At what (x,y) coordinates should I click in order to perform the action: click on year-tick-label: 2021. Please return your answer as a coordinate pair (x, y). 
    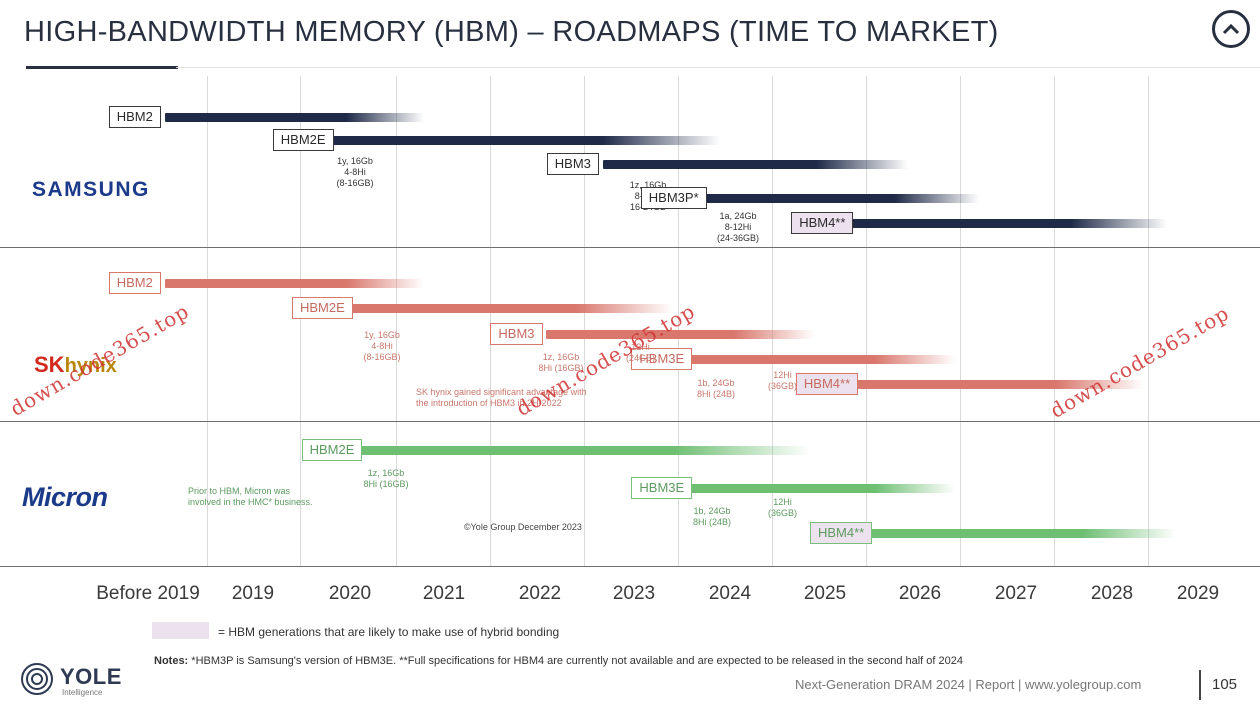
    Looking at the image, I should click on (444, 593).